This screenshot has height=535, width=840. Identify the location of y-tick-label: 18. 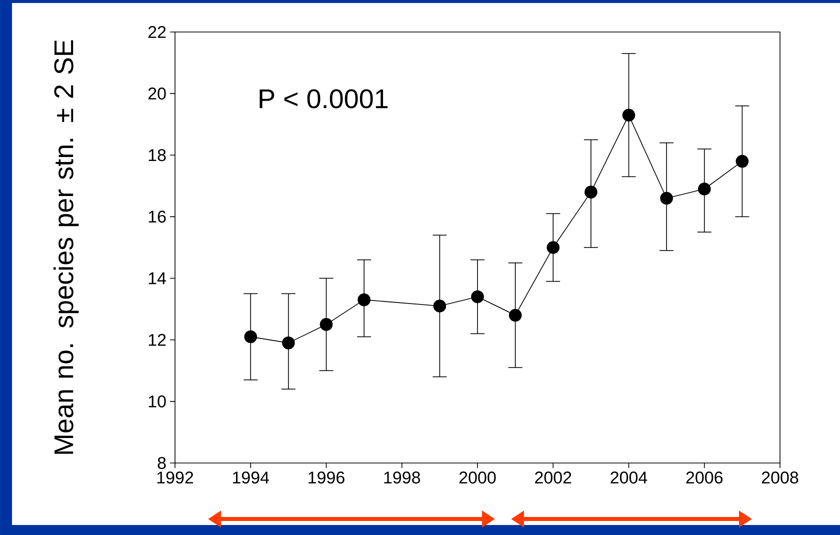
(157, 155).